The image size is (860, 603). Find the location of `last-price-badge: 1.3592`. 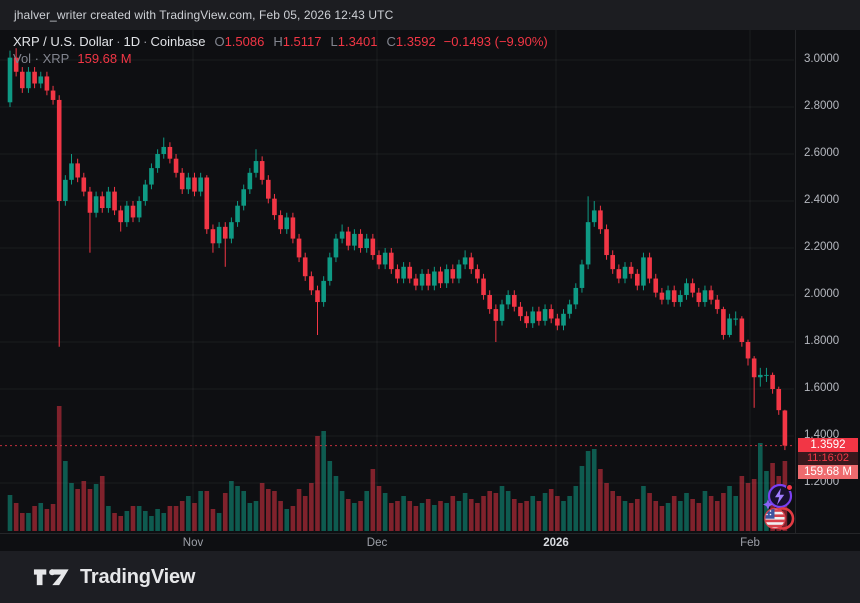

last-price-badge: 1.3592 is located at coordinates (828, 445).